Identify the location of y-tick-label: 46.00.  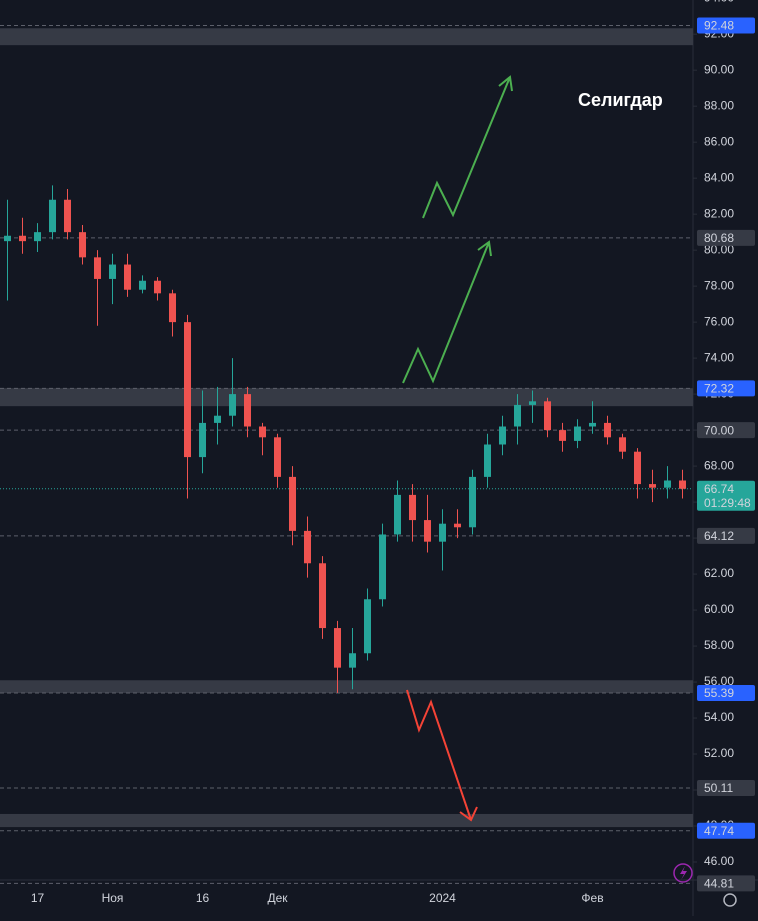
(719, 861).